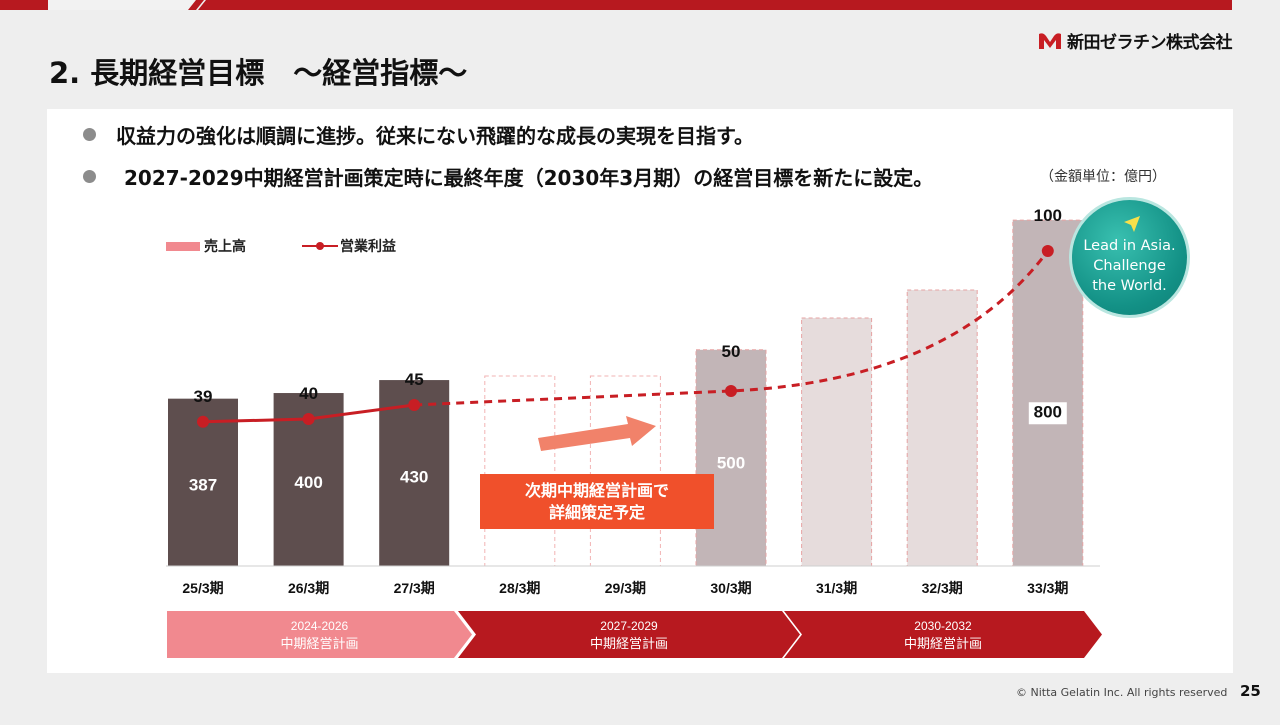 The image size is (1280, 725). What do you see at coordinates (942, 588) in the screenshot?
I see `x-tick-label-8: 32/3期` at bounding box center [942, 588].